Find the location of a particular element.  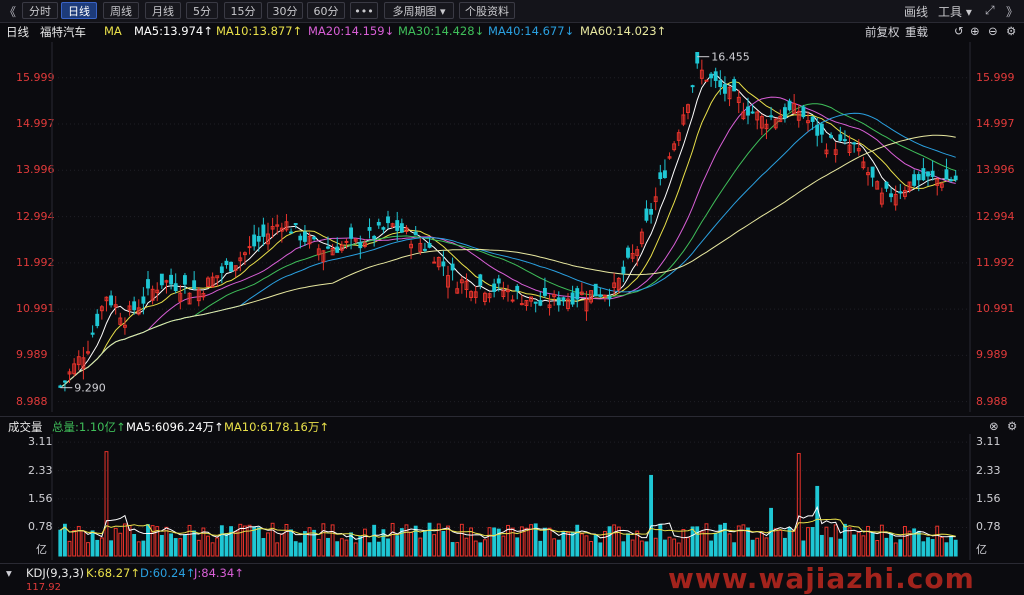

tab-1: 日线 is located at coordinates (79, 10).